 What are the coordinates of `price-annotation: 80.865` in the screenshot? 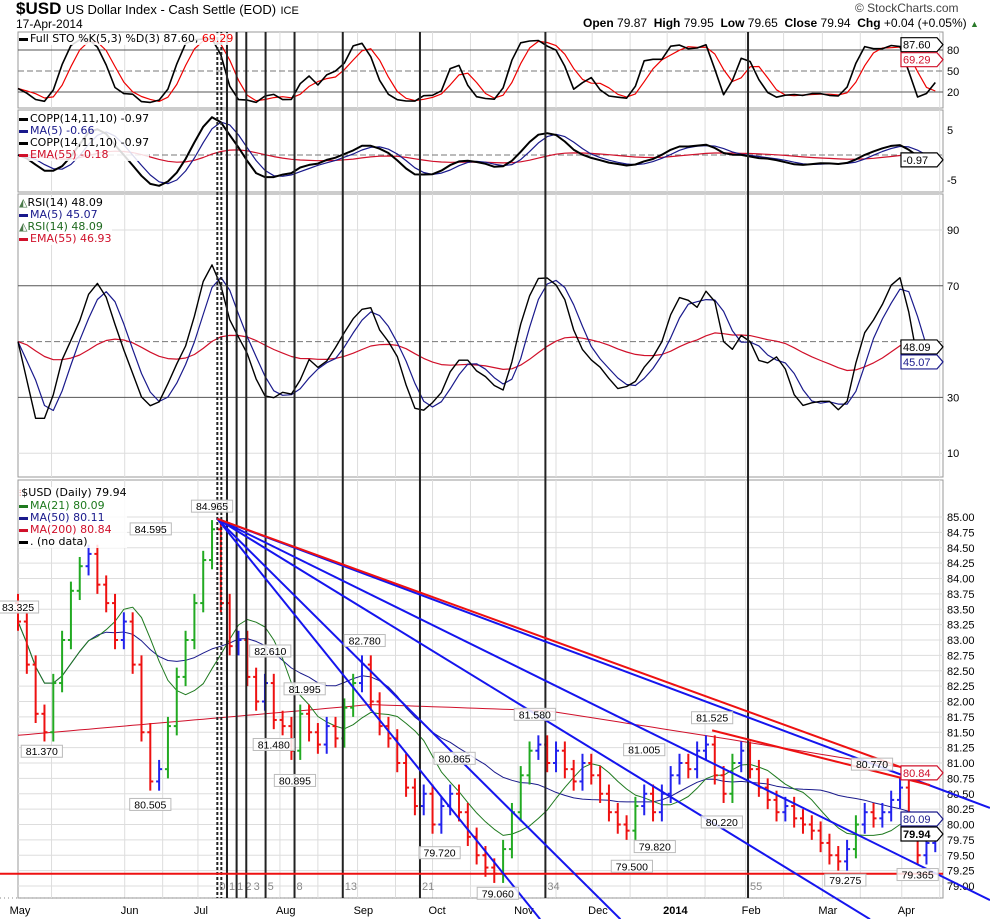 It's located at (455, 759).